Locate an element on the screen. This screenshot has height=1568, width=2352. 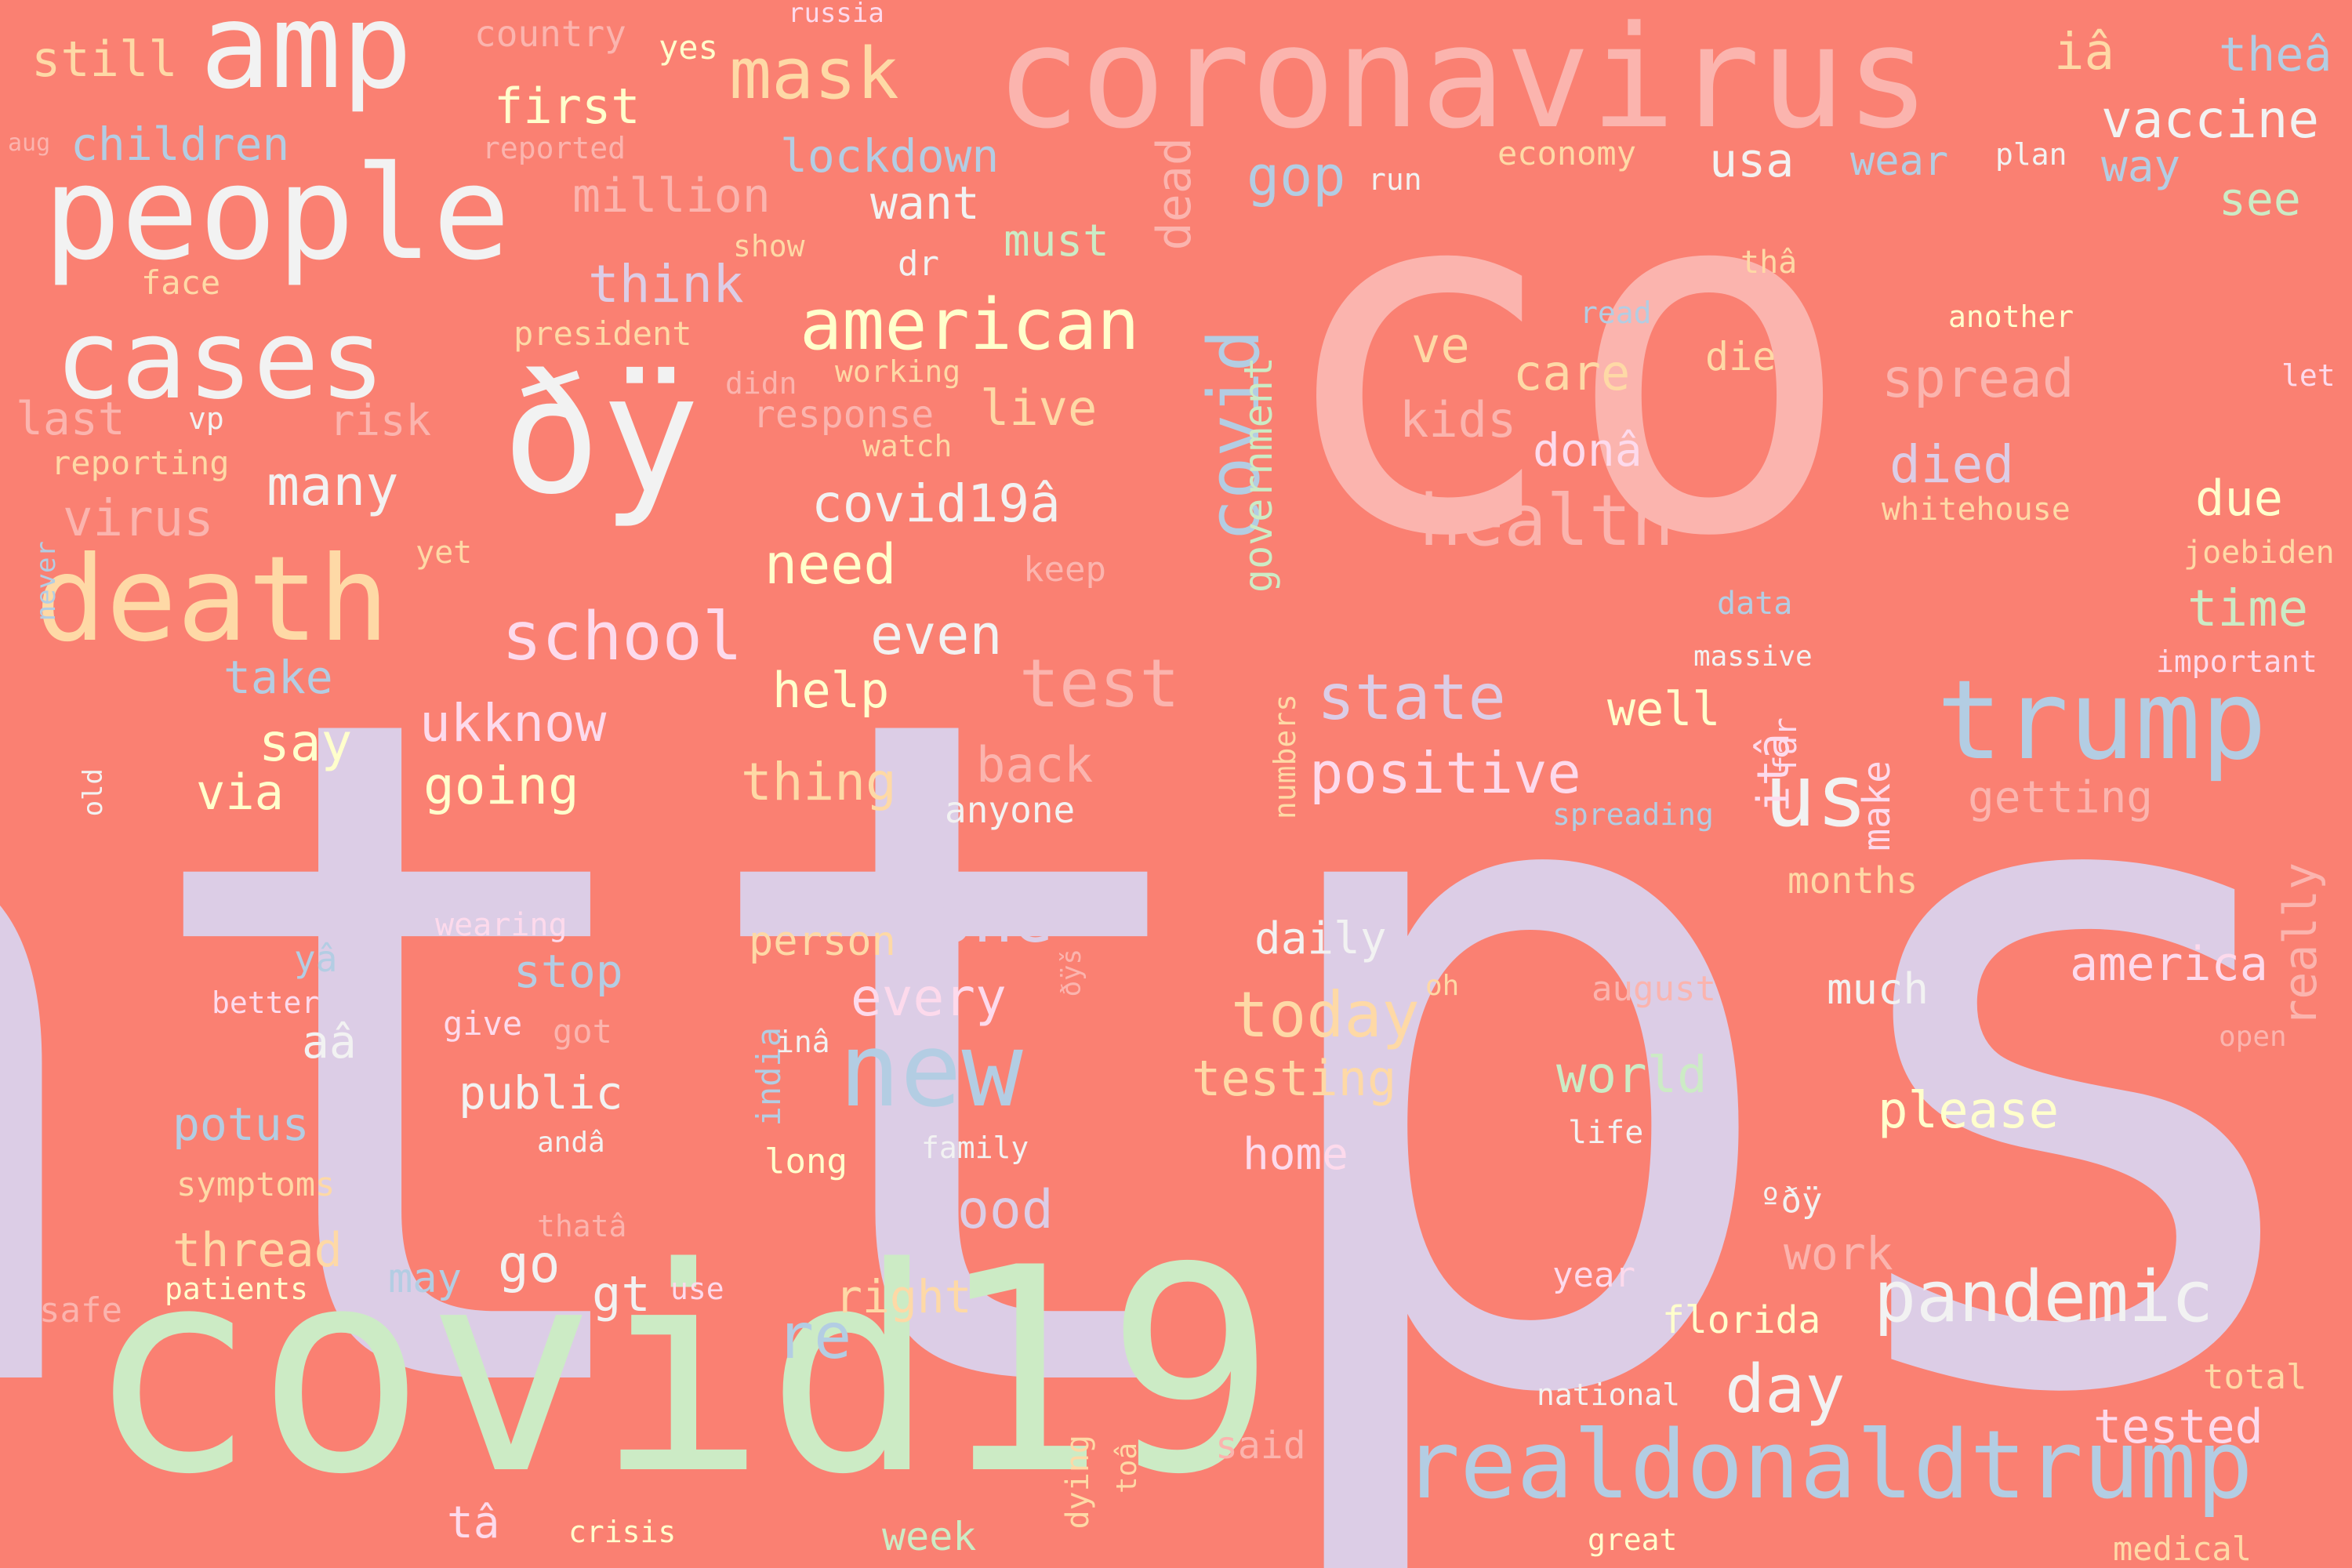
word-anyone: anyone is located at coordinates (1011, 810).